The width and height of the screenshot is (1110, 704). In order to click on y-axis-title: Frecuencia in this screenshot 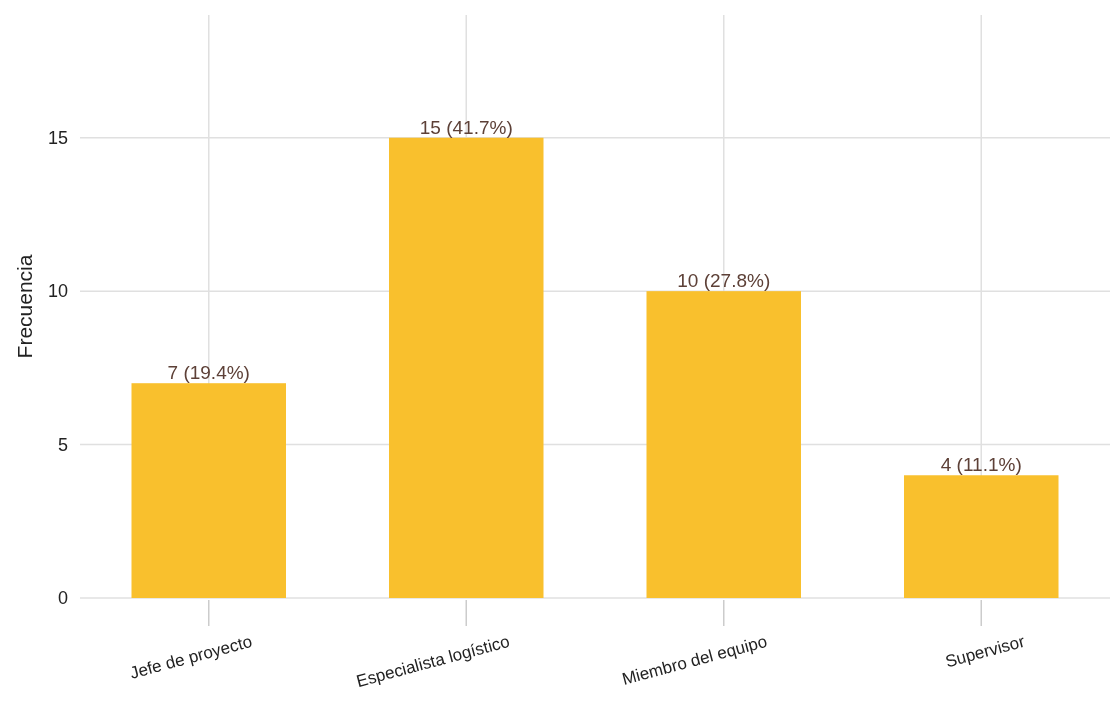, I will do `click(24, 306)`.